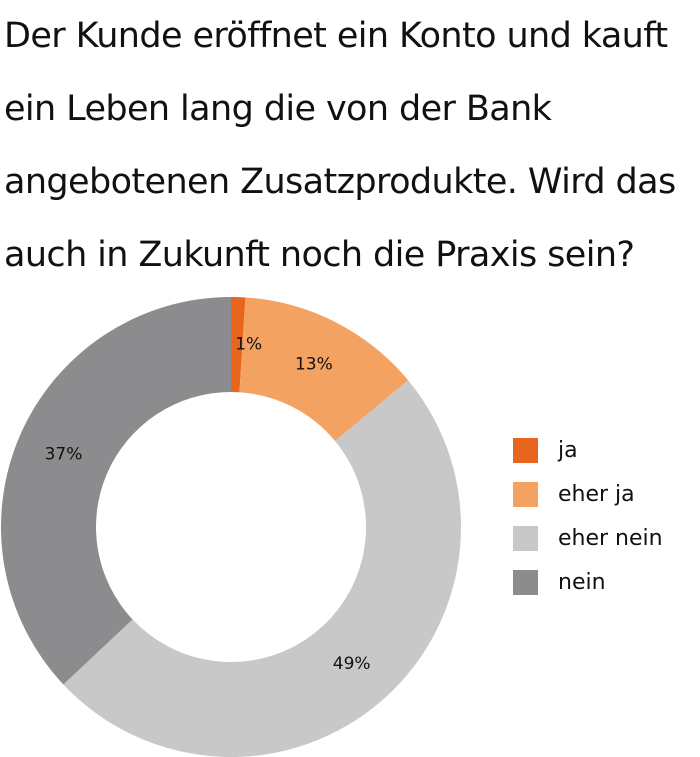 The height and width of the screenshot is (757, 700). I want to click on legend-swatch-ja, so click(525, 450).